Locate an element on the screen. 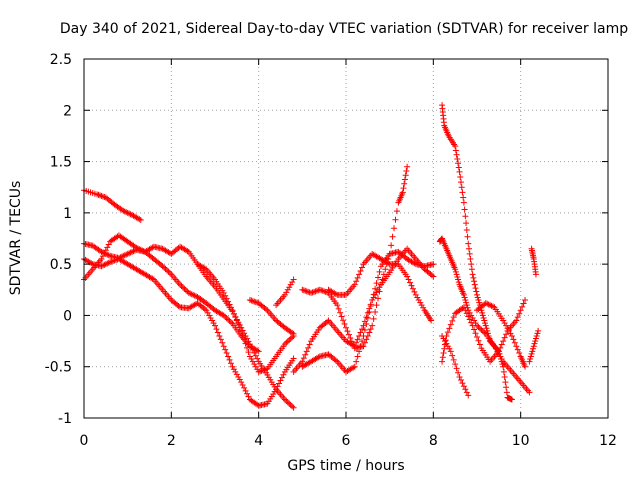 The image size is (640, 480). y-tick-label: -1 is located at coordinates (65, 419).